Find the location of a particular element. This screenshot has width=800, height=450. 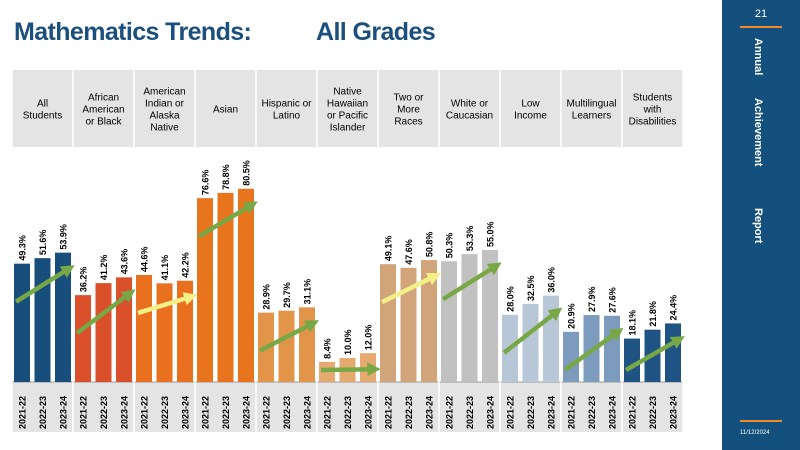

group-label: Native is located at coordinates (164, 128).